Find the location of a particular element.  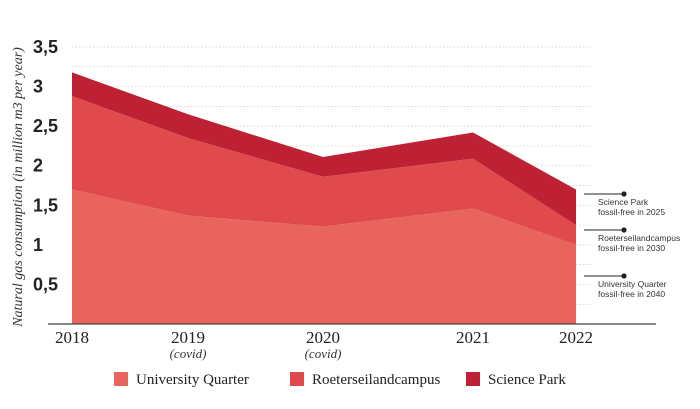

x-tick-label: 2020 is located at coordinates (323, 337).